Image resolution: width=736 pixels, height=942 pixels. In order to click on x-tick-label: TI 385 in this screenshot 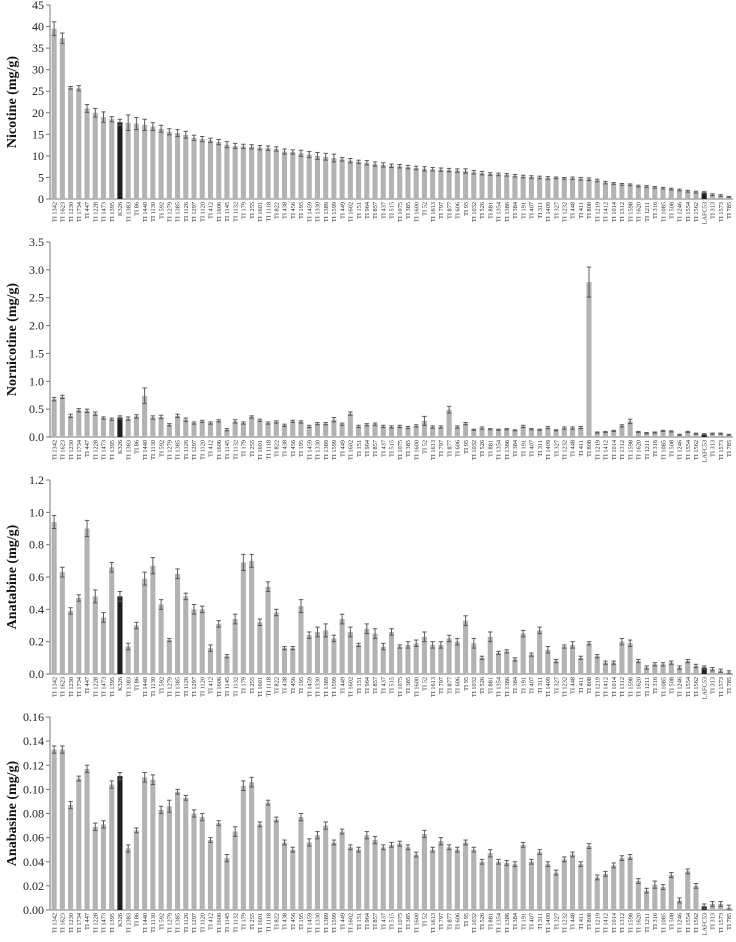, I will do `click(408, 921)`.